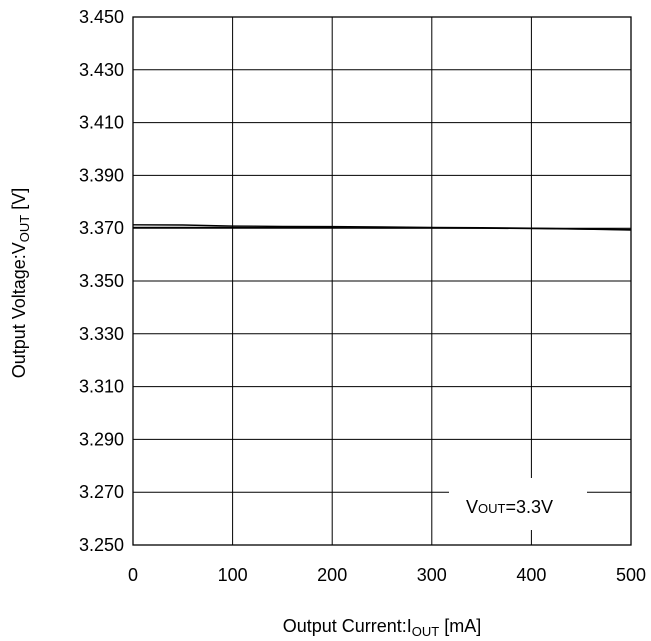 The height and width of the screenshot is (641, 651). Describe the element at coordinates (101, 545) in the screenshot. I see `y-tick-label: 3.250` at that location.